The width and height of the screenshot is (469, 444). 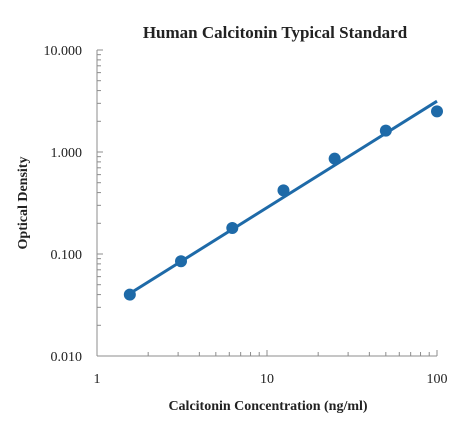 What do you see at coordinates (23, 203) in the screenshot?
I see `y-axis-label: Optical Density` at bounding box center [23, 203].